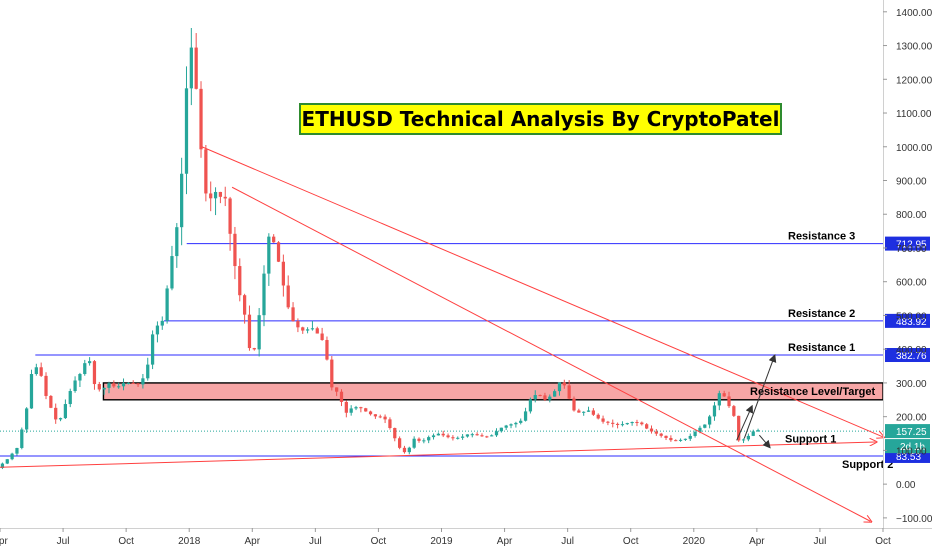 The height and width of the screenshot is (550, 932). I want to click on level-label-3: Support 2, so click(867, 465).